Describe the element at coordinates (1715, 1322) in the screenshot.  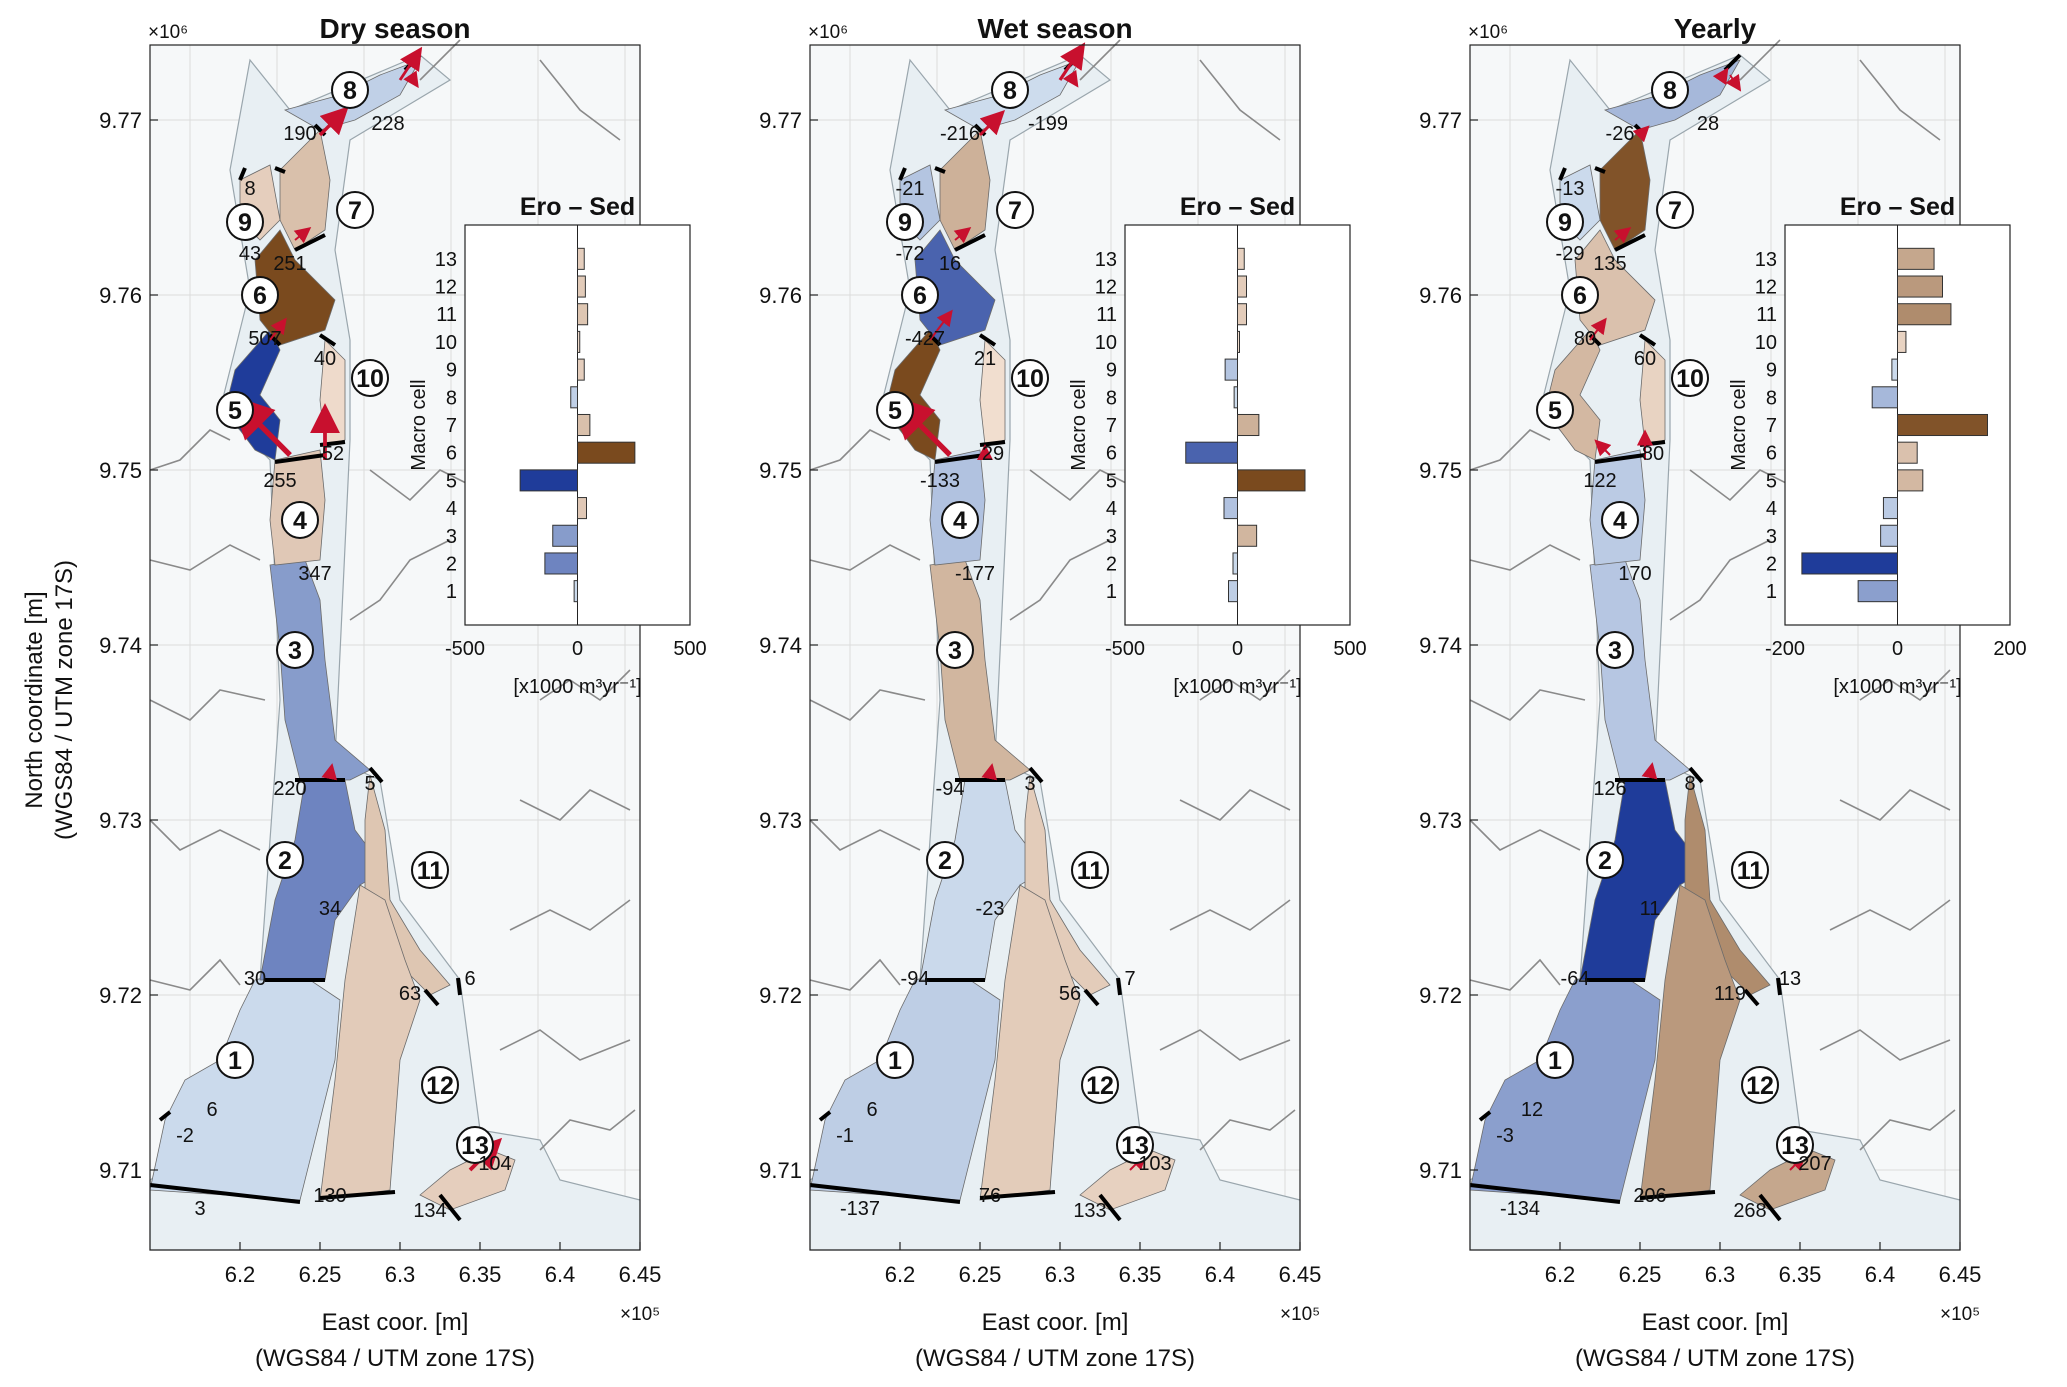
I see `x-axis-label-line1: East coor. [m]` at that location.